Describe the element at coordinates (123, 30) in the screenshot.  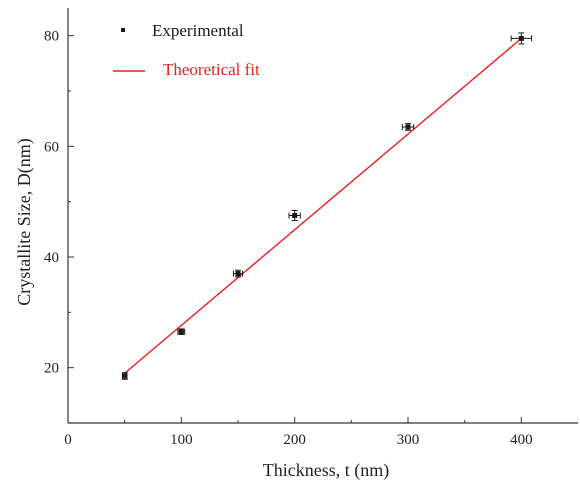
I see `legend-experimental-marker` at that location.